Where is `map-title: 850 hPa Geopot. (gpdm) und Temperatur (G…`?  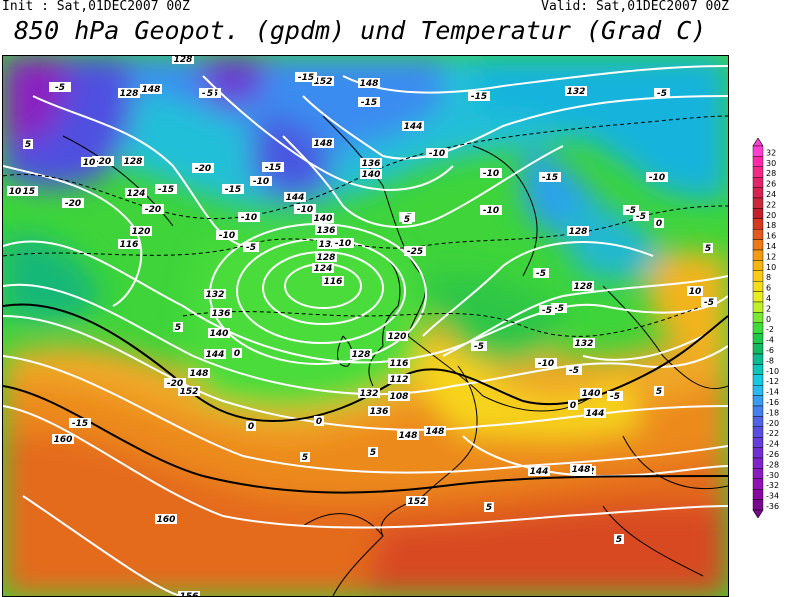
map-title: 850 hPa Geopot. (gpdm) und Temperatur (G… is located at coordinates (360, 30).